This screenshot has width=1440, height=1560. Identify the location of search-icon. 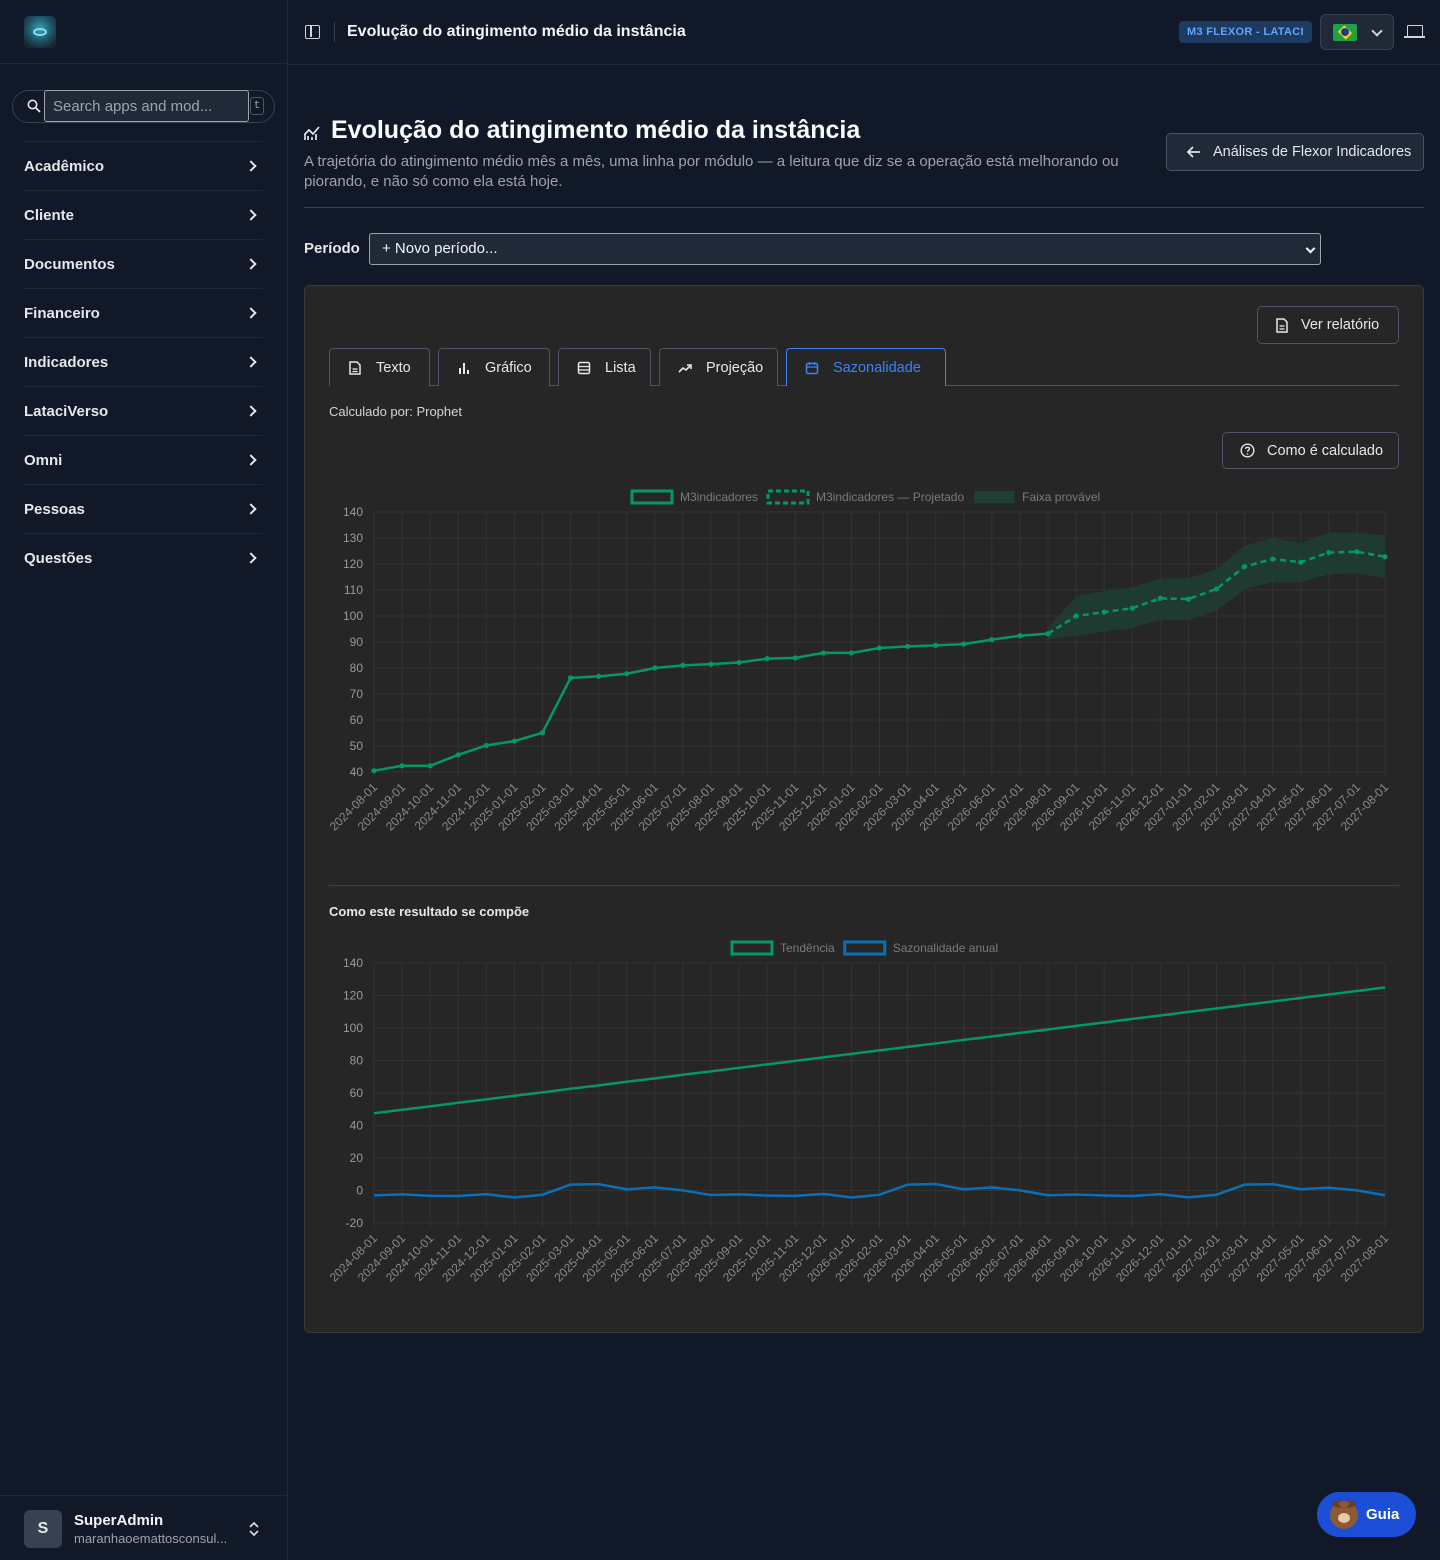
(34, 106).